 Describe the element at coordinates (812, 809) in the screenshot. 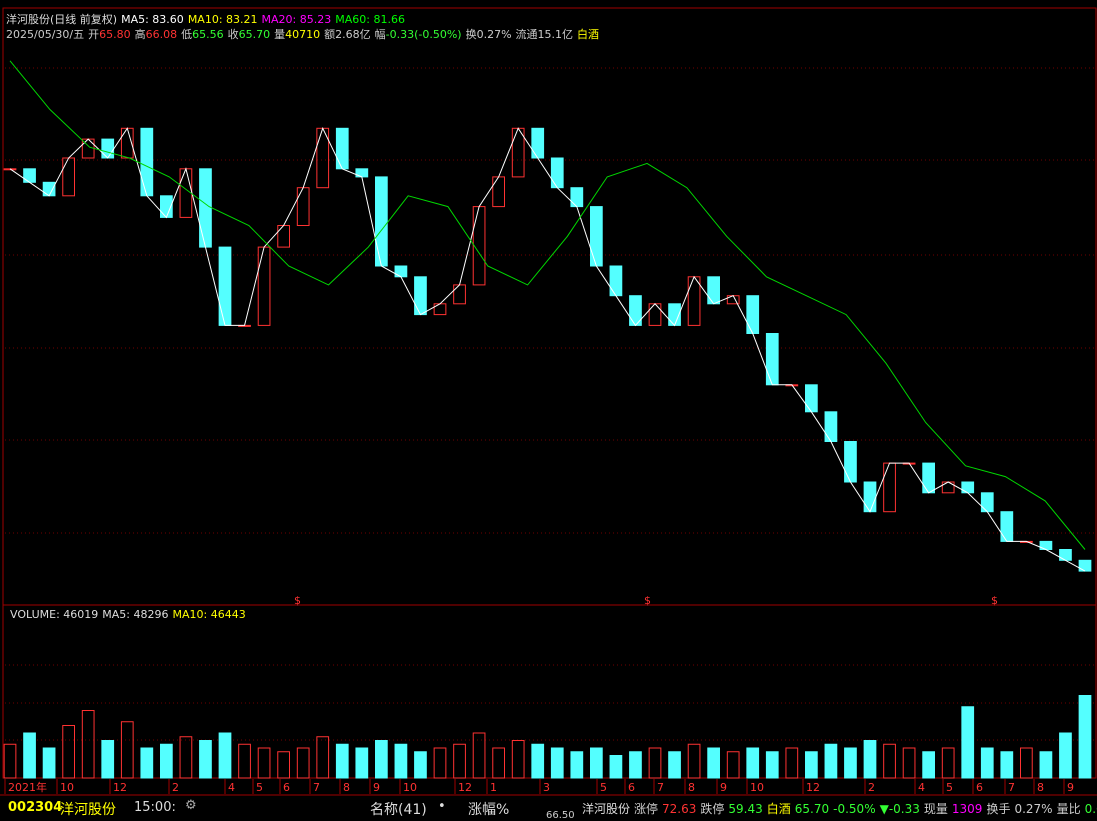

I see `value: 65.70` at that location.